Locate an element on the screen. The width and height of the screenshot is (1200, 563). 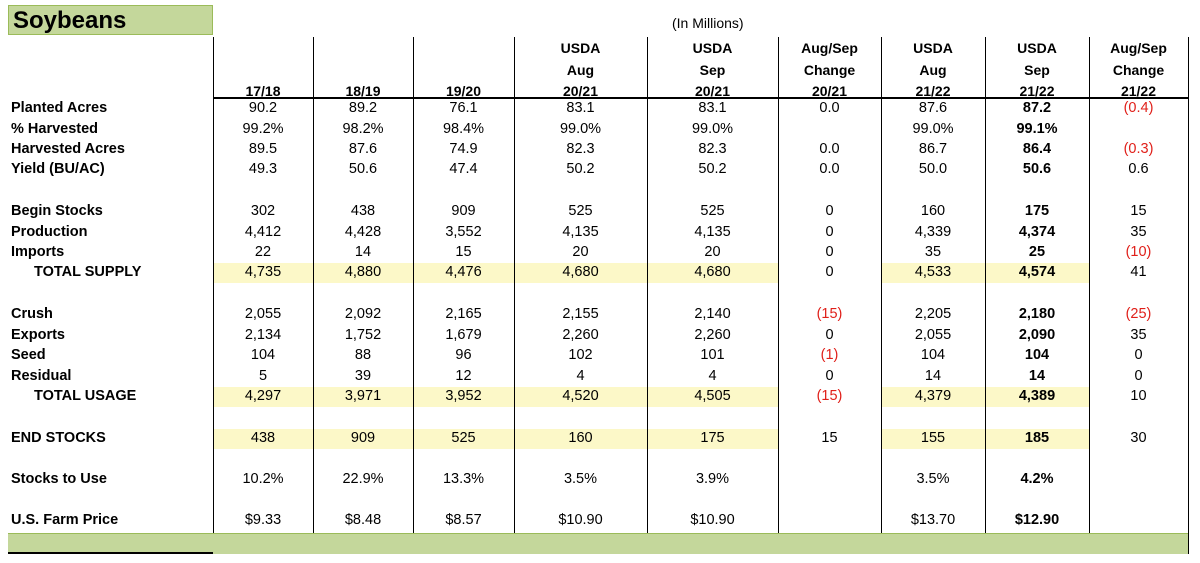
table-cell: 89.2 is located at coordinates (363, 108).